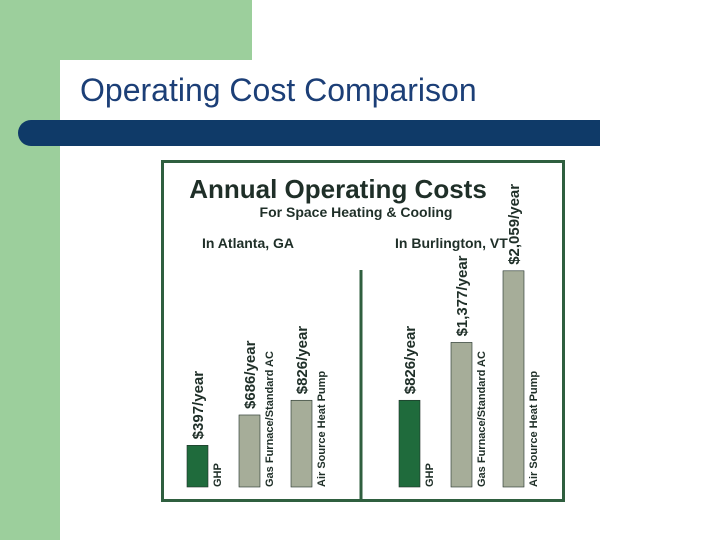  What do you see at coordinates (513, 379) in the screenshot?
I see `bar-burlington-air-source-heat-pump` at bounding box center [513, 379].